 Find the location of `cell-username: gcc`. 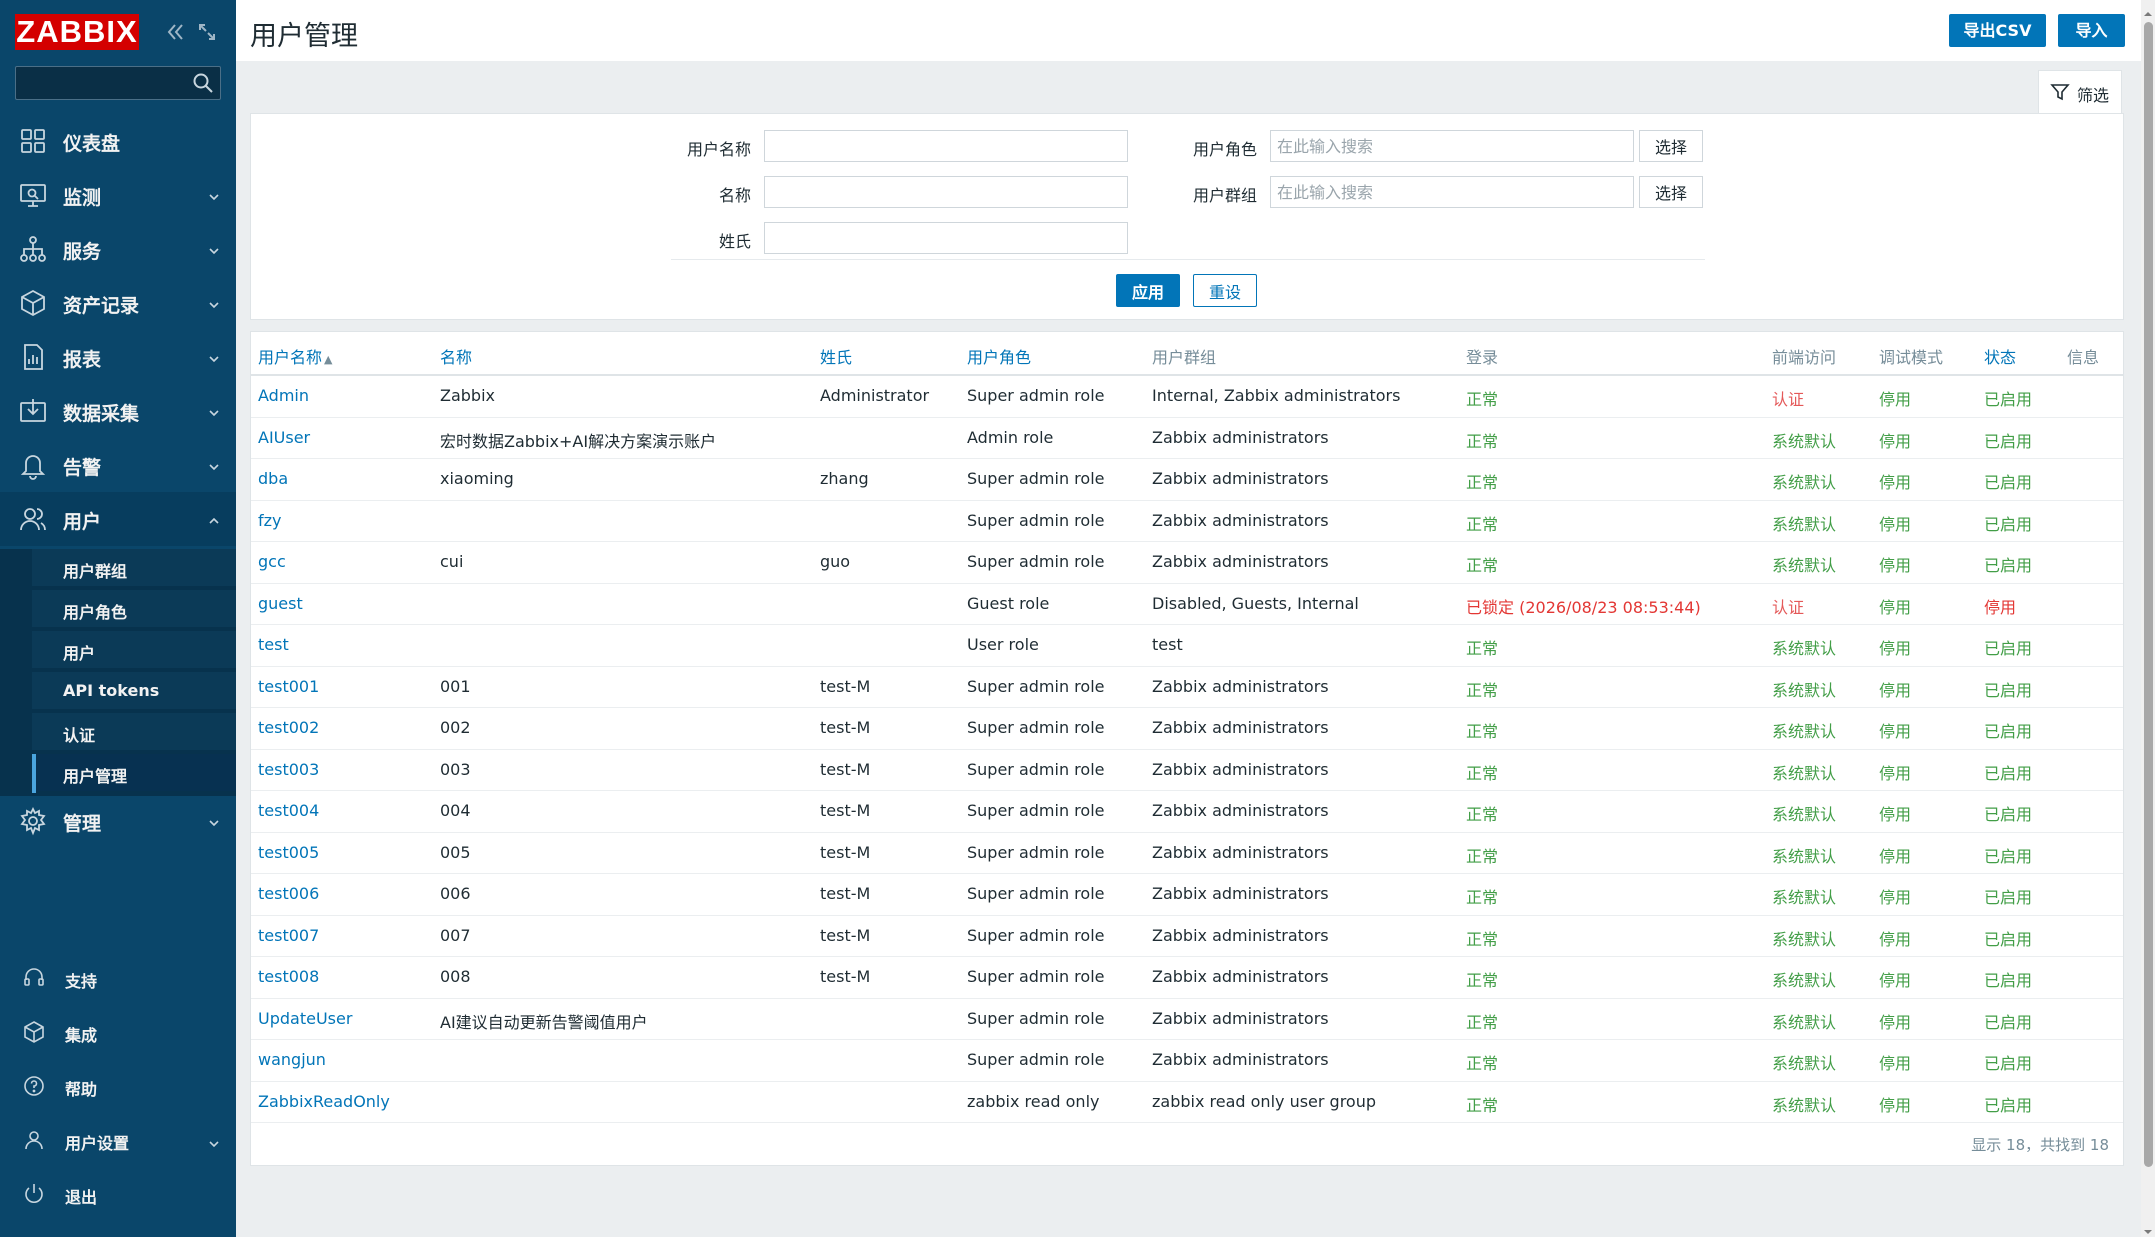

cell-username: gcc is located at coordinates (272, 561).